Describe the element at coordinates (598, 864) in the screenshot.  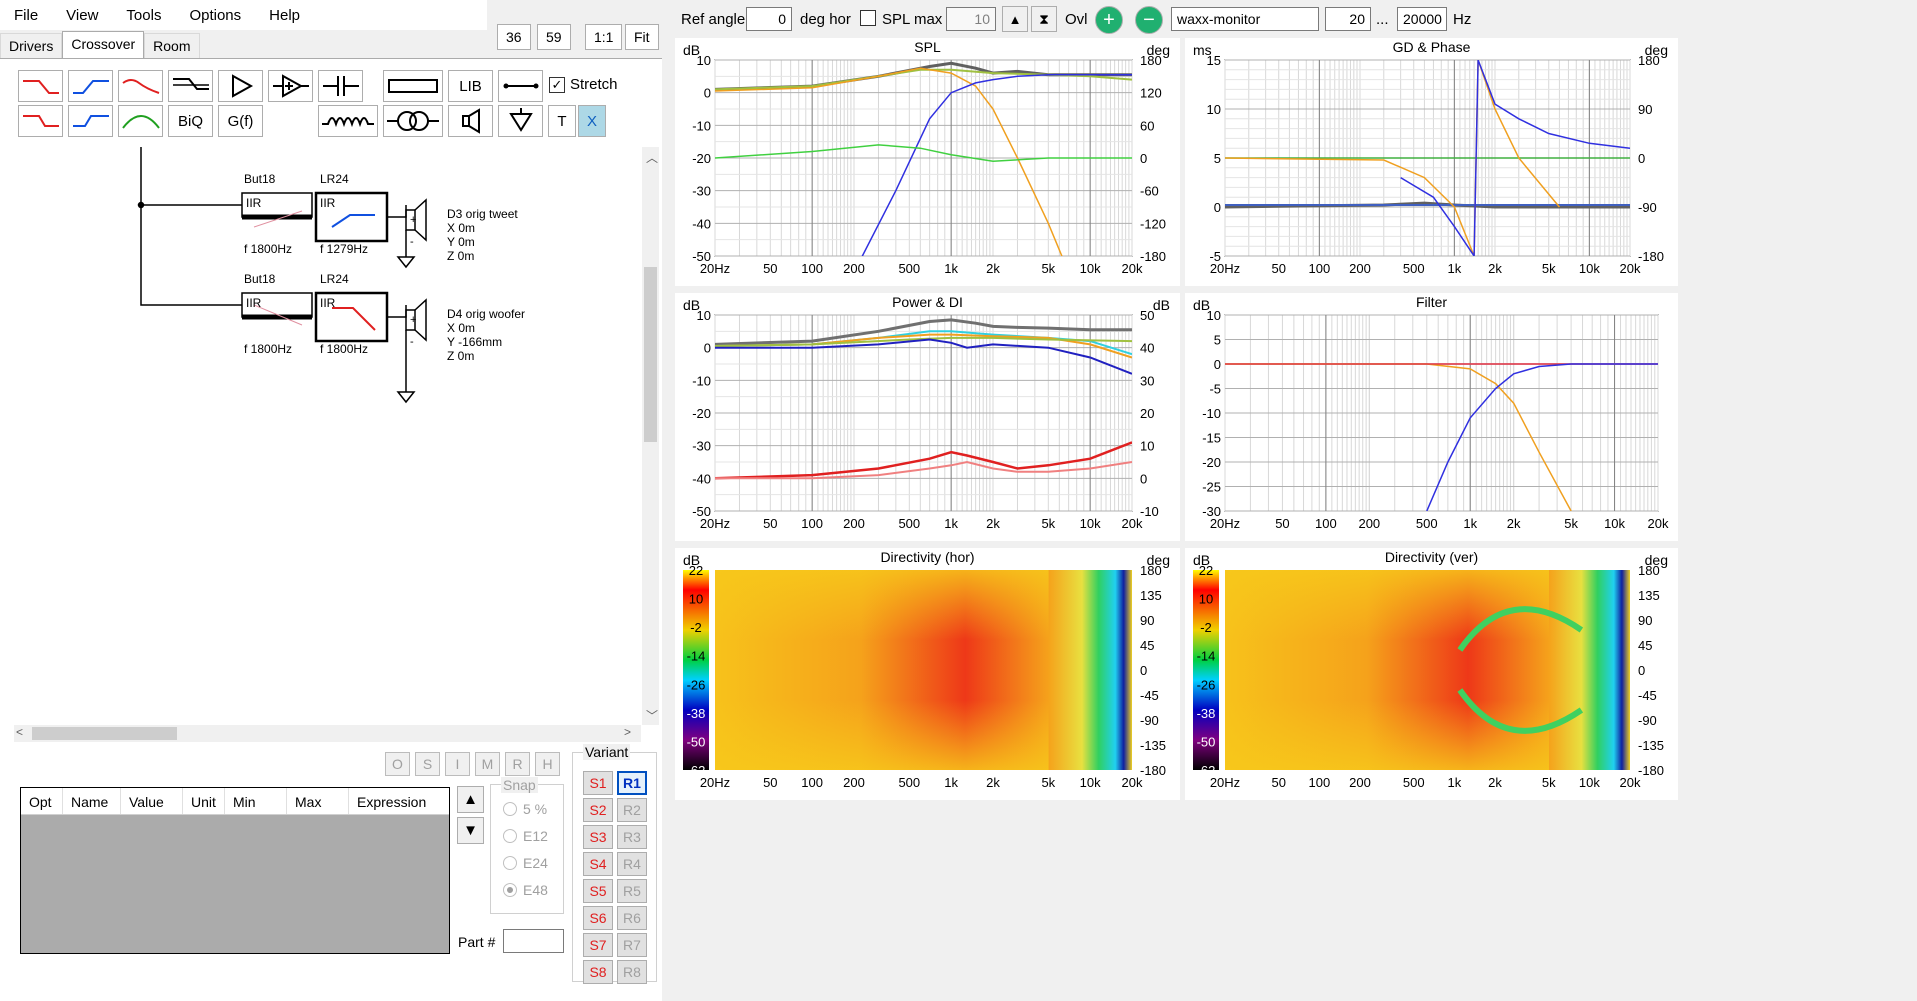
I see `variant-s4-button: S4` at that location.